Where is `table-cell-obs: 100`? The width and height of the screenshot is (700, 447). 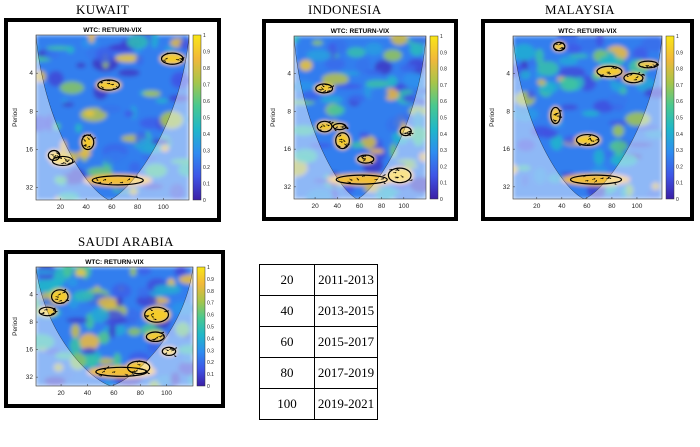 table-cell-obs: 100 is located at coordinates (287, 404).